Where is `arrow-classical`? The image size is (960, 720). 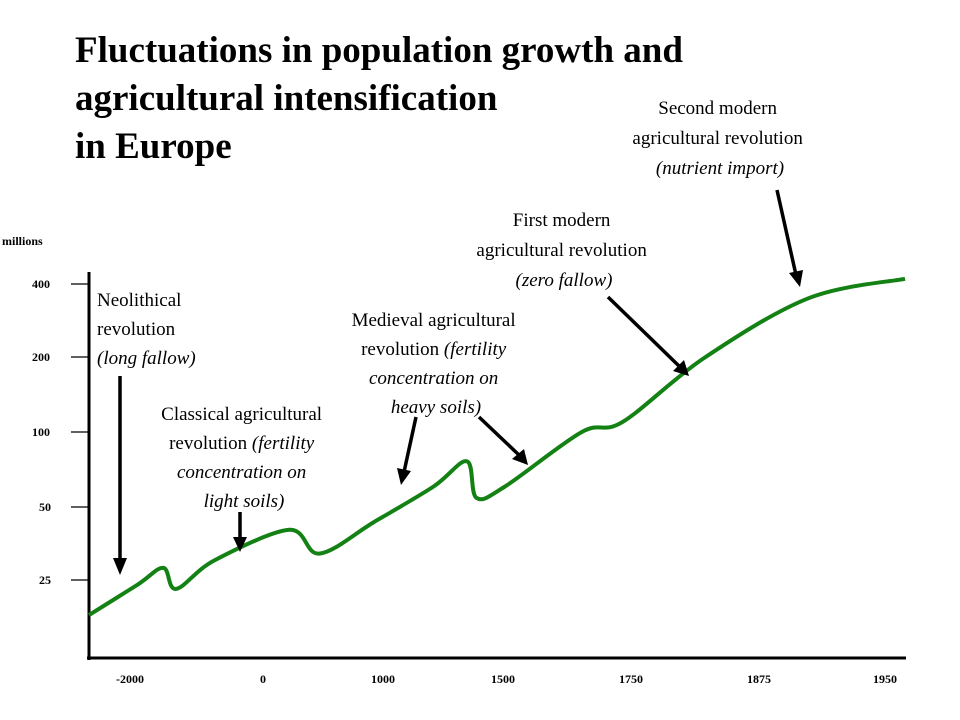
arrow-classical is located at coordinates (240, 532).